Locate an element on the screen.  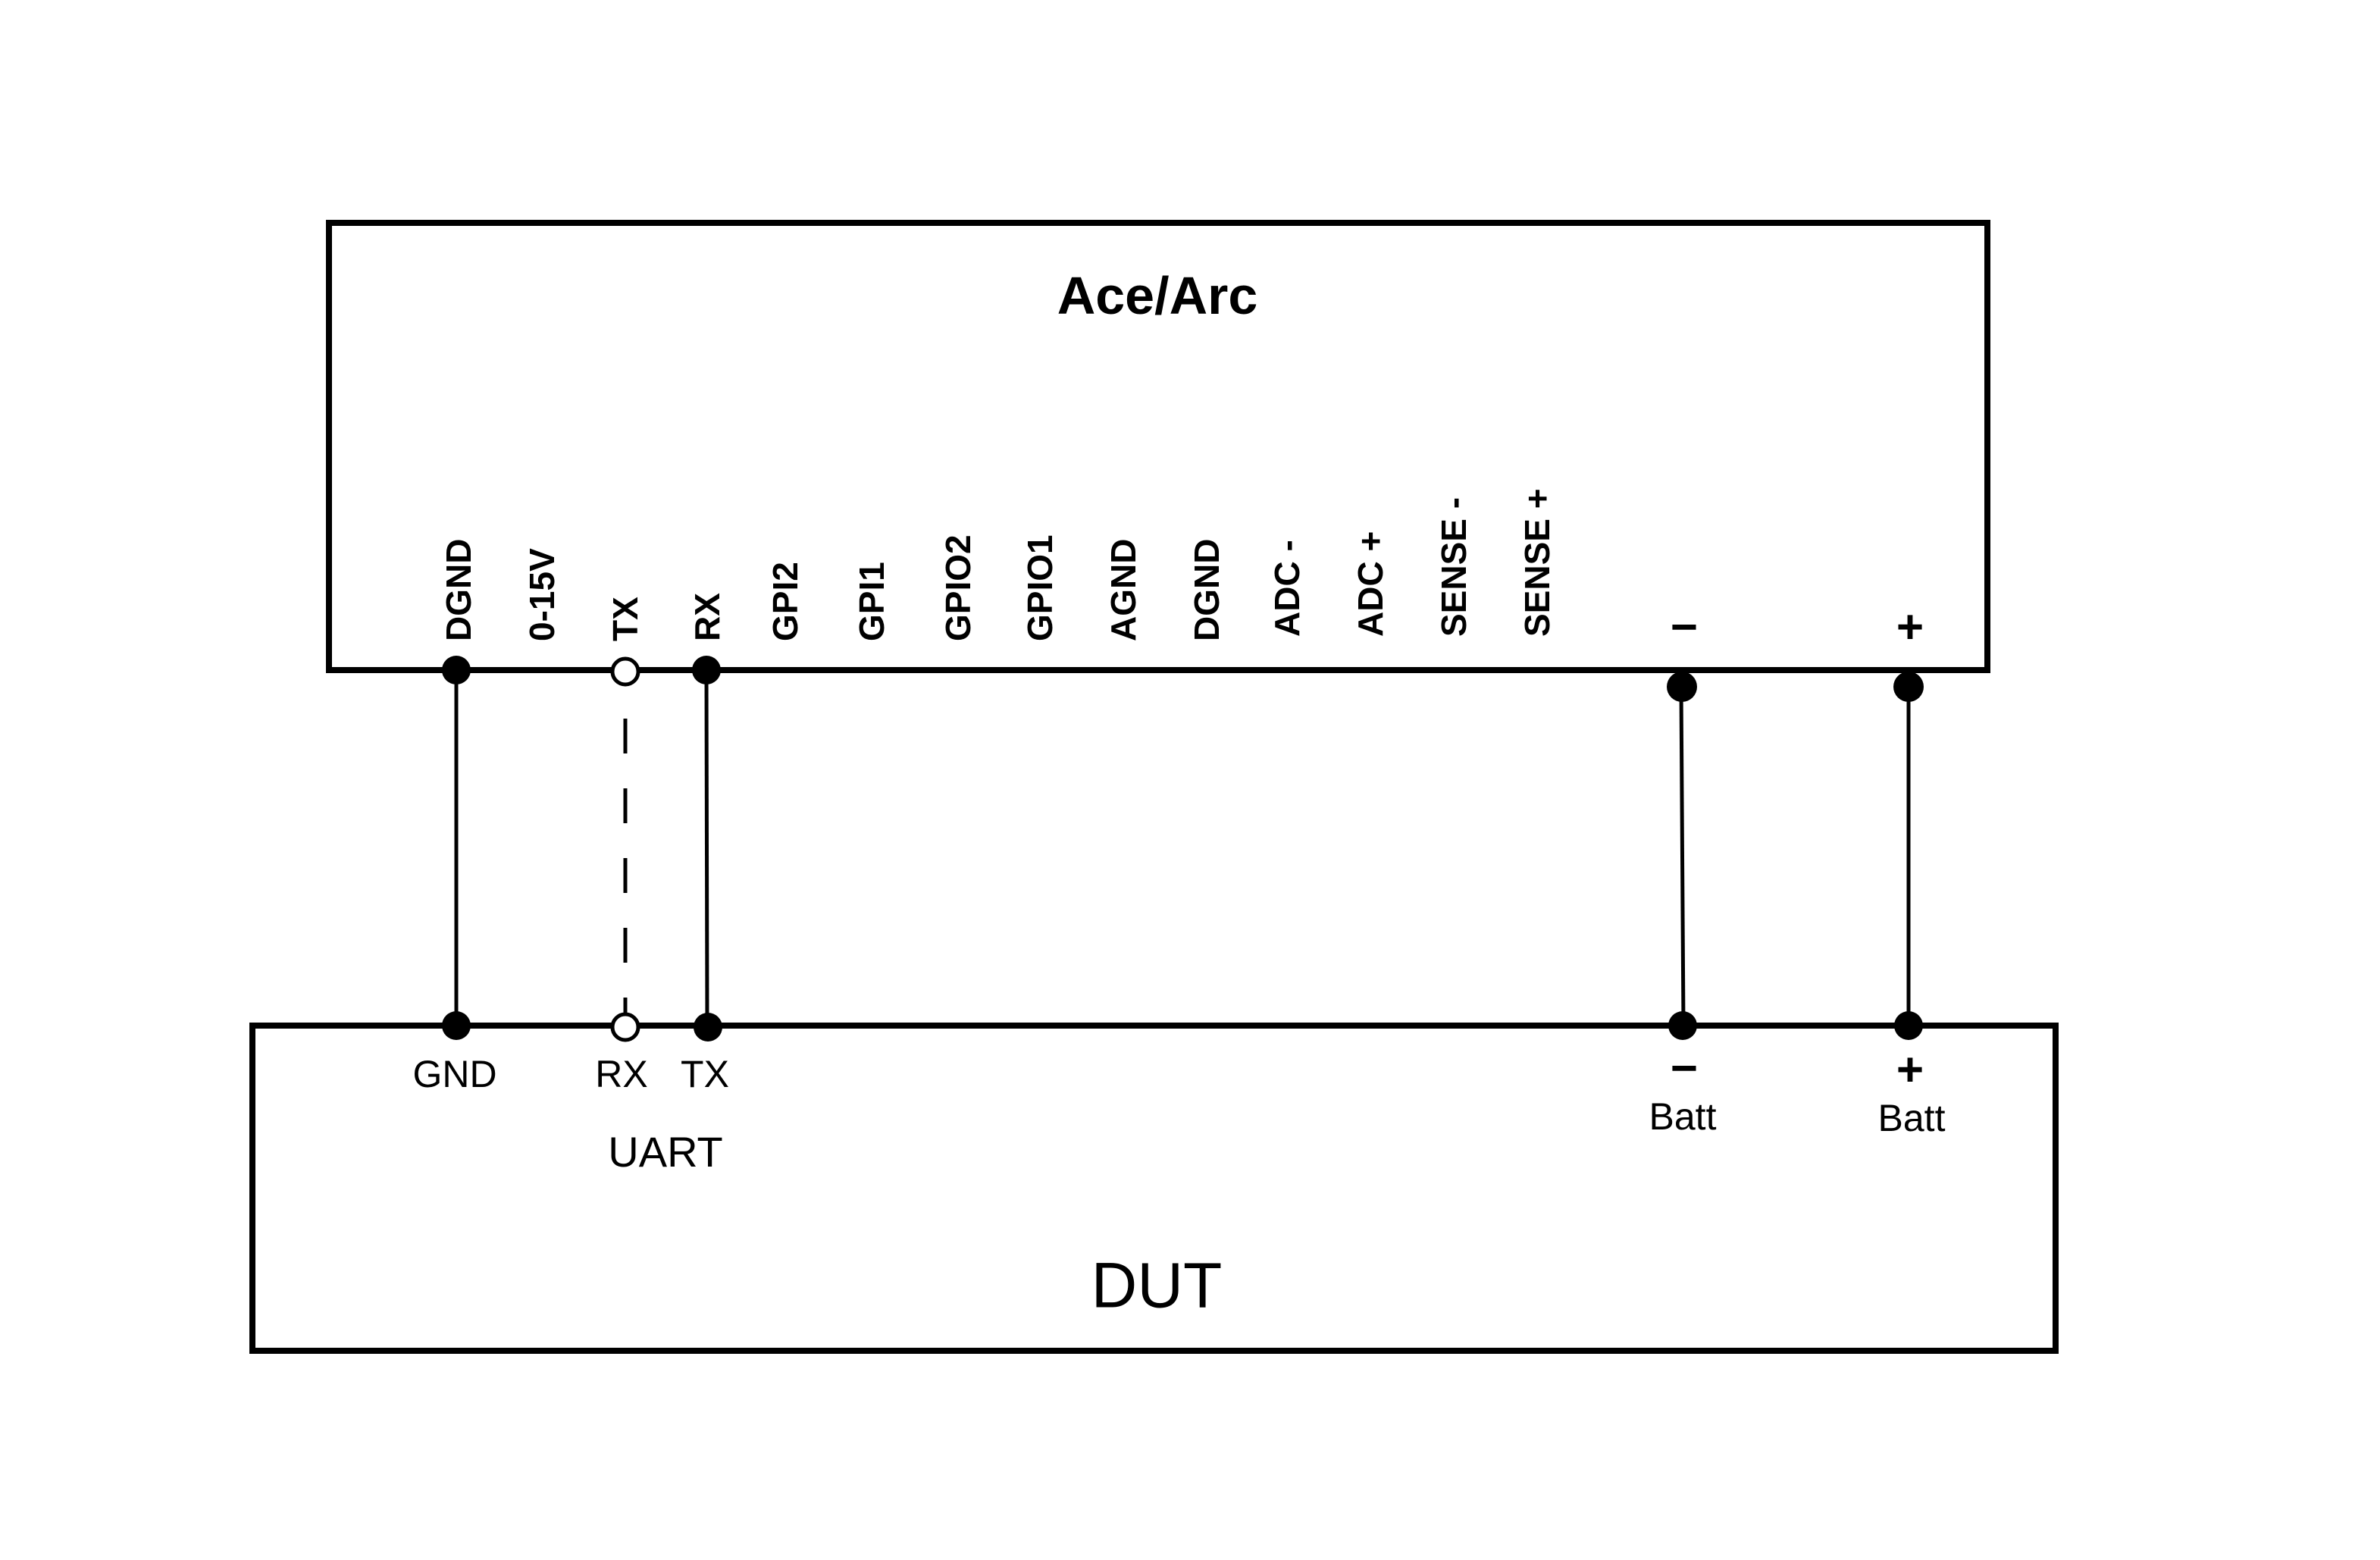
pin-label-dgnd-2: DGND is located at coordinates (1206, 589).